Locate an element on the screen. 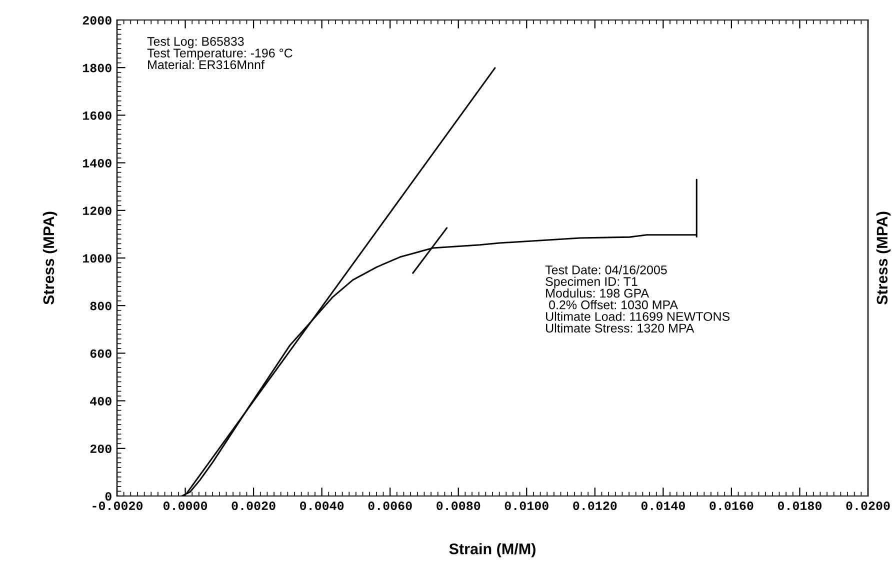  x-tick-label: 0.0140 is located at coordinates (663, 506).